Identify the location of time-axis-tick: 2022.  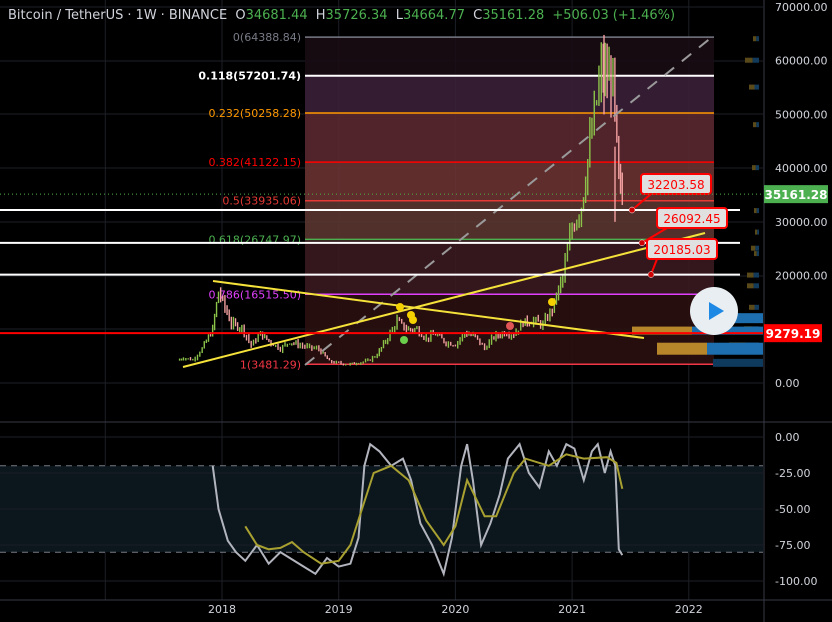
(689, 609).